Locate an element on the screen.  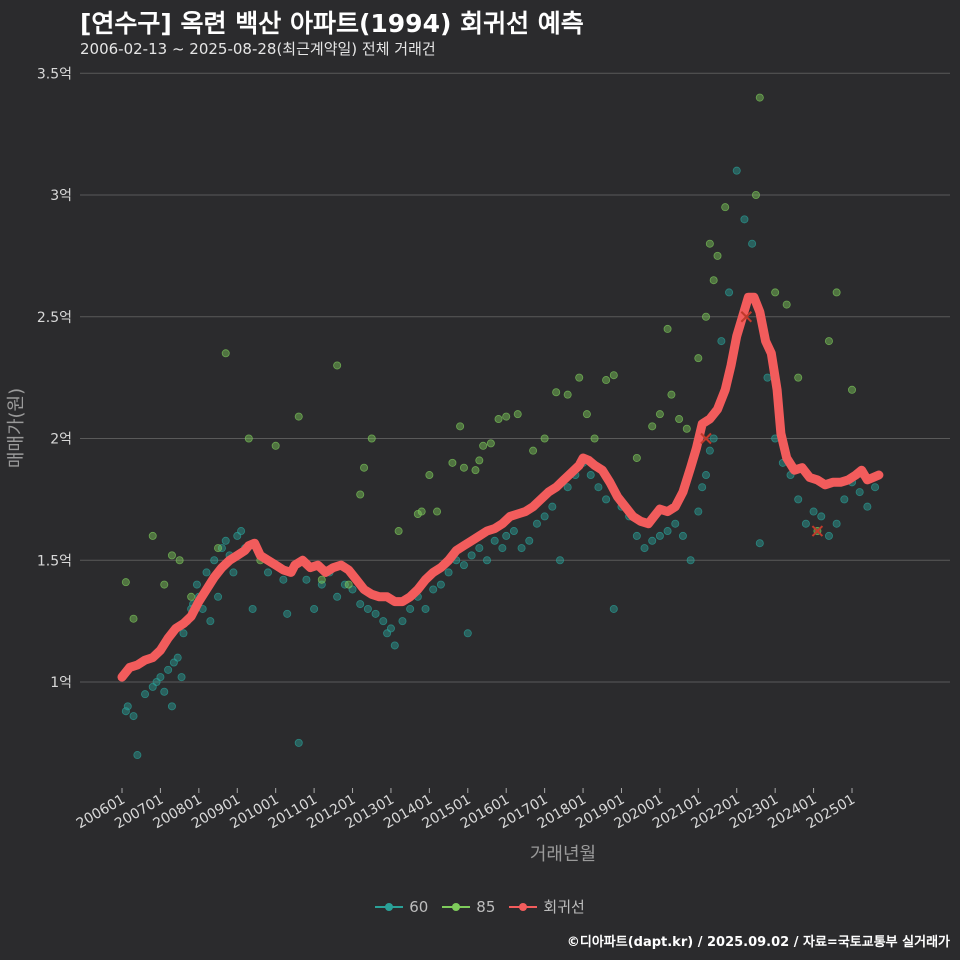
chart-subtitle: 2006-02-13 ~ 2025-08-28(최근계약일) 전체 거래건 is located at coordinates (258, 49).